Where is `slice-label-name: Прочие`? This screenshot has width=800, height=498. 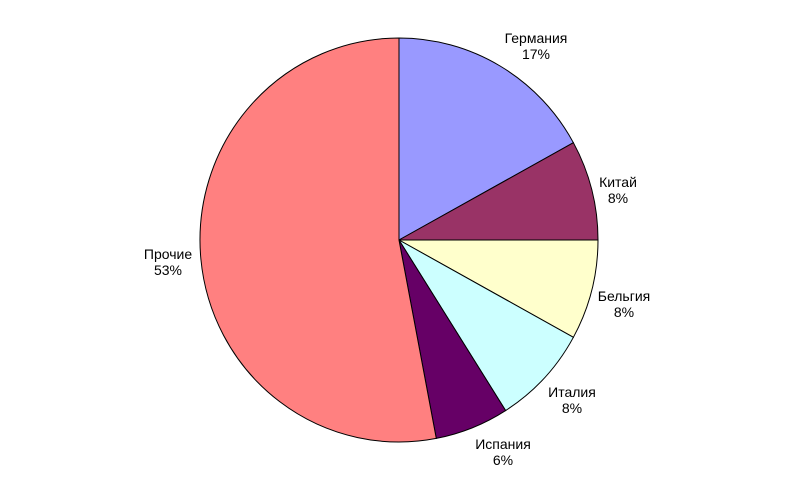
slice-label-name: Прочие is located at coordinates (168, 254).